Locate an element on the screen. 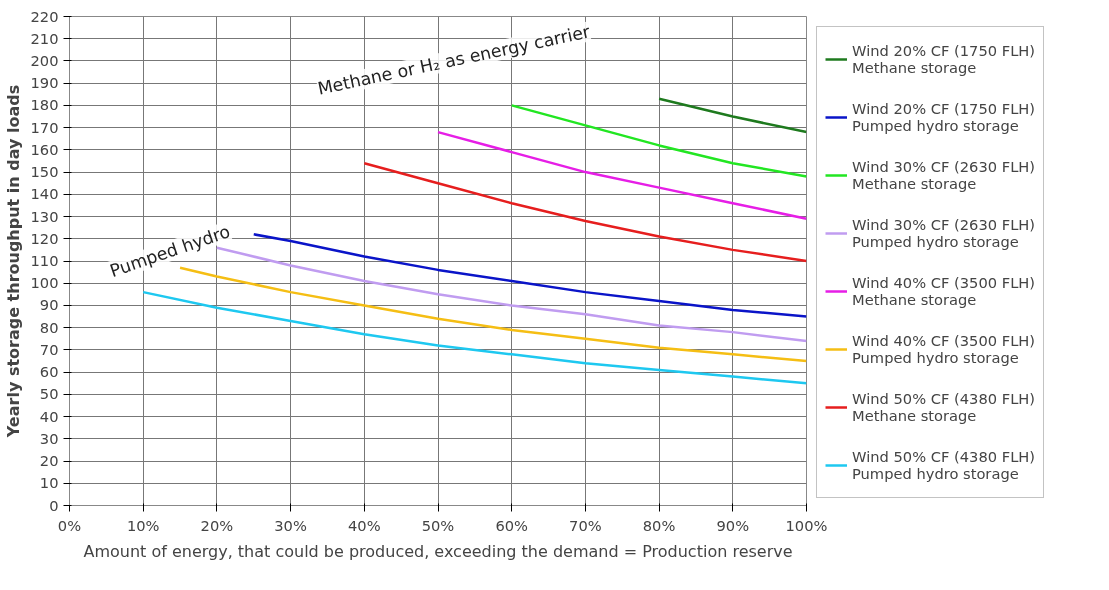 This screenshot has height=590, width=1109. y-tick-label: 10 is located at coordinates (49, 483).